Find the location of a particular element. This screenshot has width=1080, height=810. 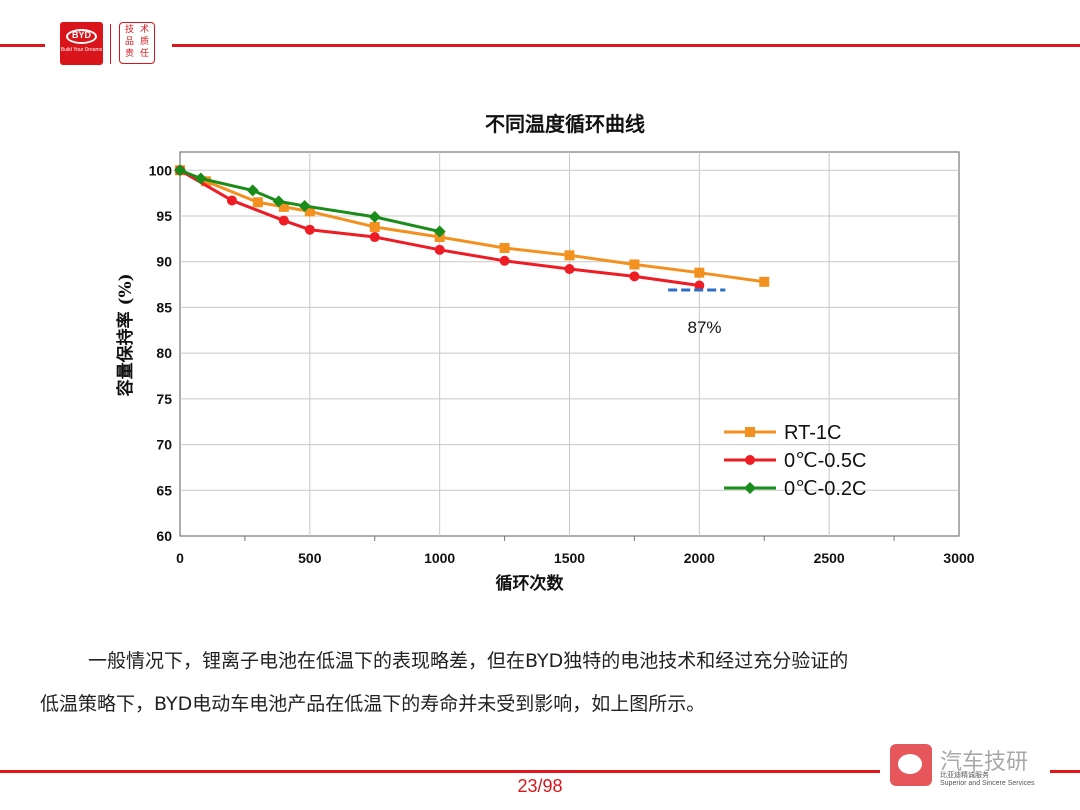

logo-text: BYD is located at coordinates (81, 35).